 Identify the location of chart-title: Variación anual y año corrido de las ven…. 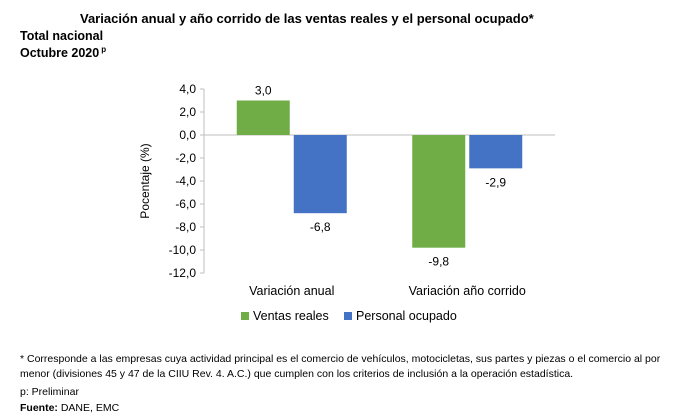
(307, 18).